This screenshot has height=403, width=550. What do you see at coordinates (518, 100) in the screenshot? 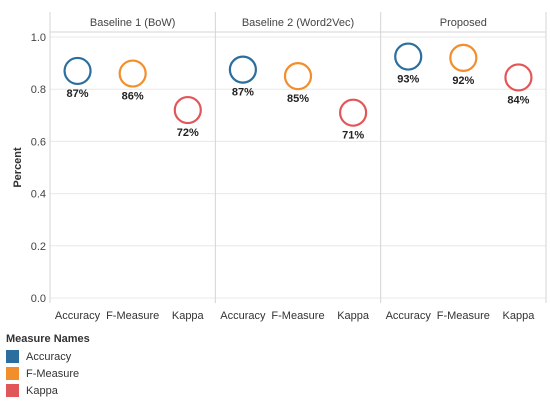
I see `data-label-kappa-2: 84%` at bounding box center [518, 100].